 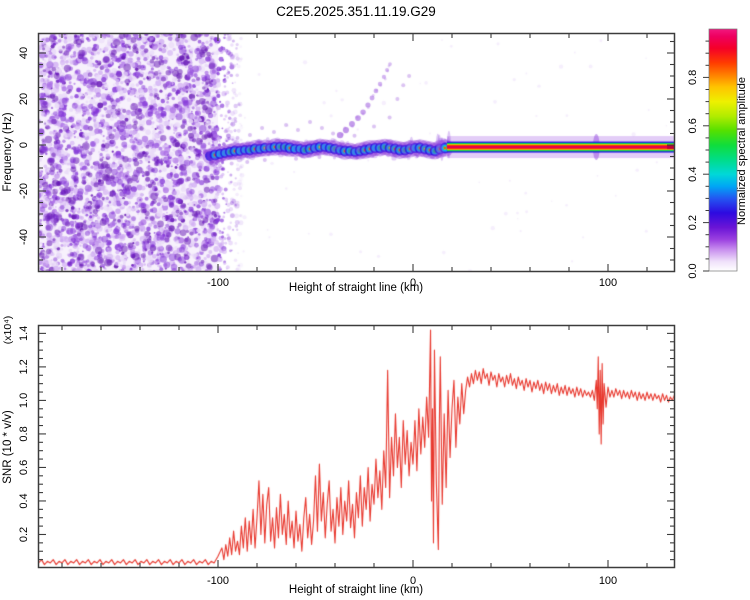 I want to click on colorbar-tick-label: 0.0, so click(x=693, y=270).